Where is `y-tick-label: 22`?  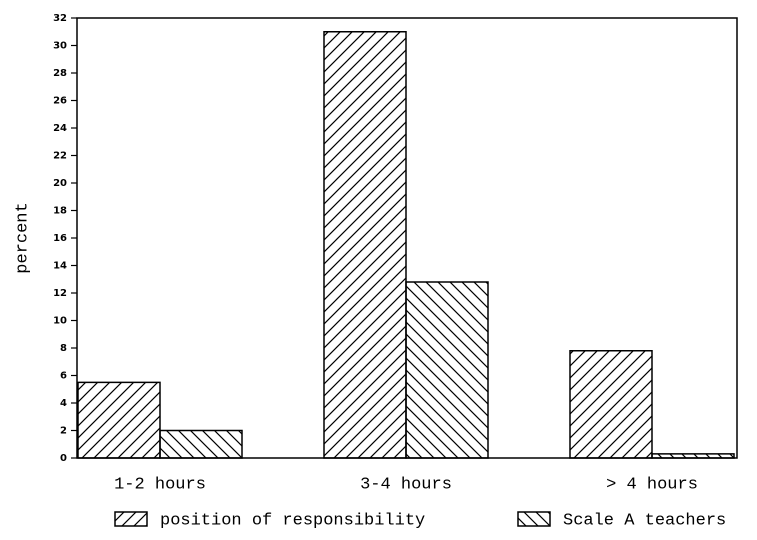
y-tick-label: 22 is located at coordinates (60, 156).